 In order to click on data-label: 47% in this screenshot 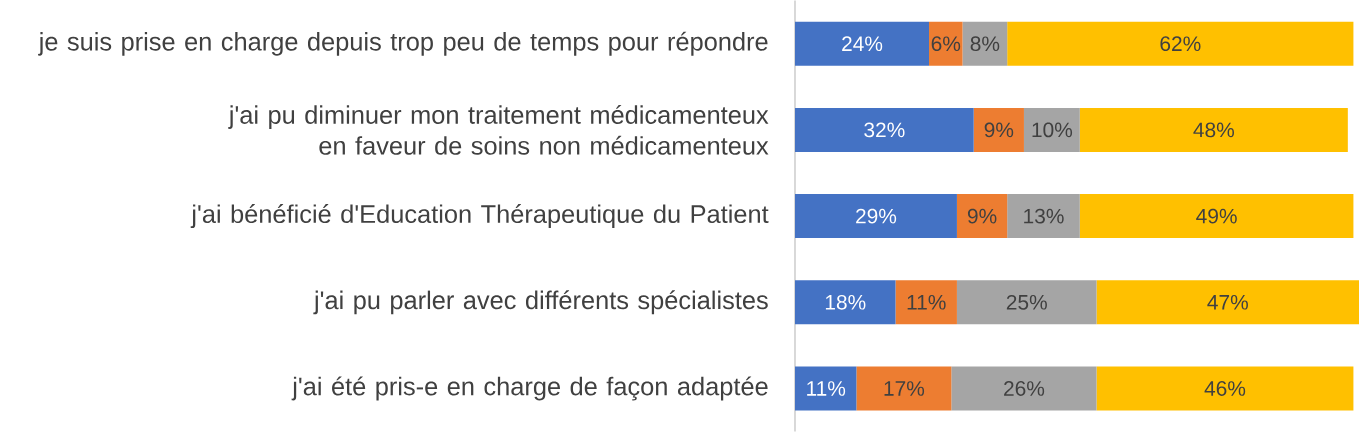, I will do `click(1227, 302)`.